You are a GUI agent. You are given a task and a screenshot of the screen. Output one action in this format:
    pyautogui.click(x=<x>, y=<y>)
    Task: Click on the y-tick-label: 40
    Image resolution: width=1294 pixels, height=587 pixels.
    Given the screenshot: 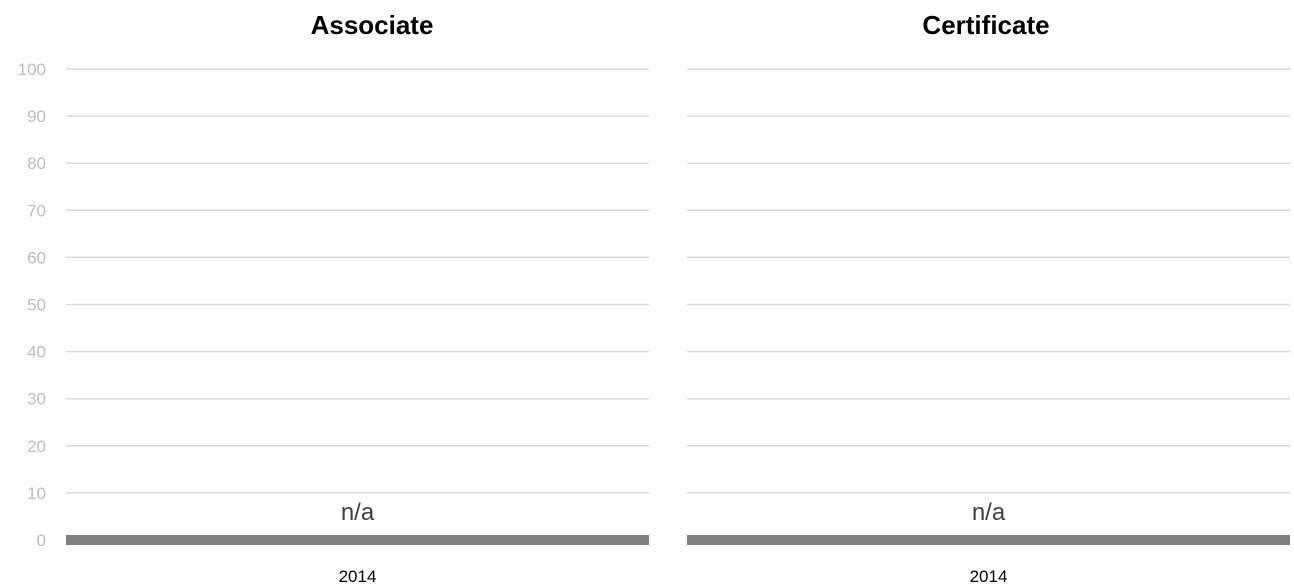 What is the action you would take?
    pyautogui.click(x=36, y=352)
    